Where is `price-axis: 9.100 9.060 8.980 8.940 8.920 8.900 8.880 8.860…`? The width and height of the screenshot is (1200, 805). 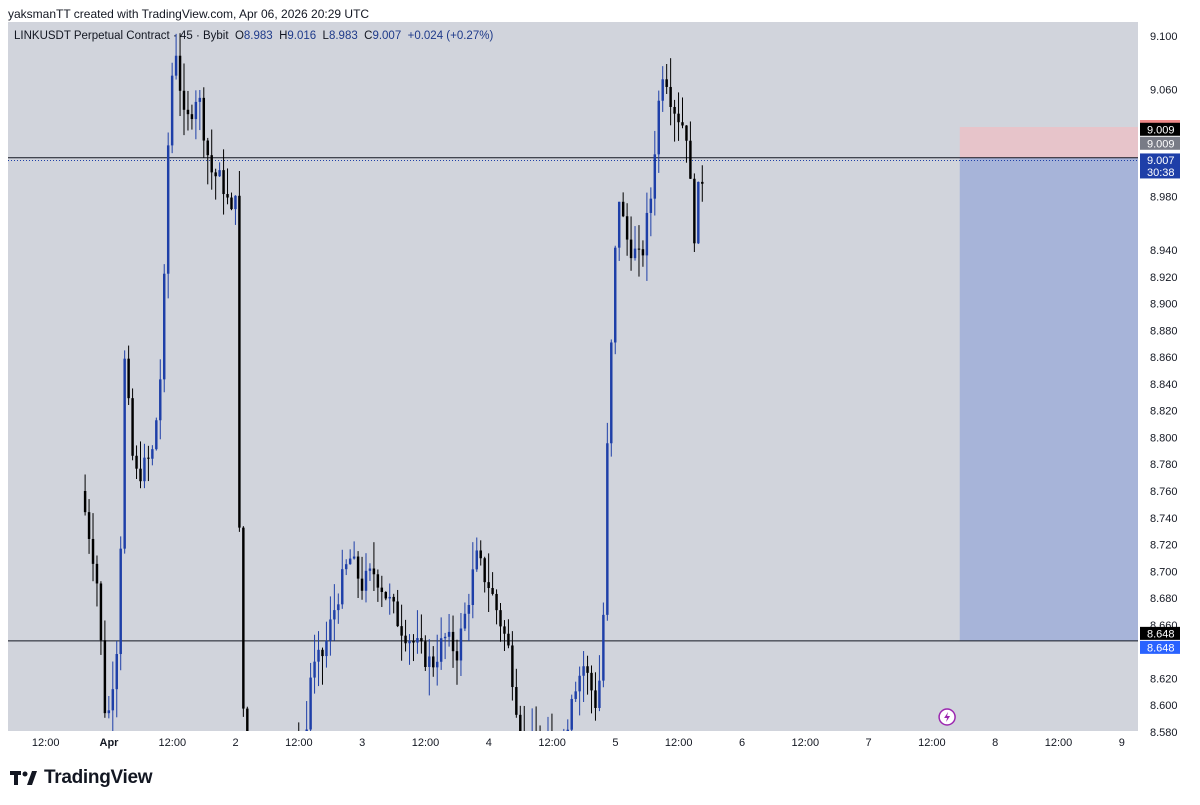 price-axis: 9.100 9.060 8.980 8.940 8.920 8.900 8.880 8.860… is located at coordinates (1169, 387).